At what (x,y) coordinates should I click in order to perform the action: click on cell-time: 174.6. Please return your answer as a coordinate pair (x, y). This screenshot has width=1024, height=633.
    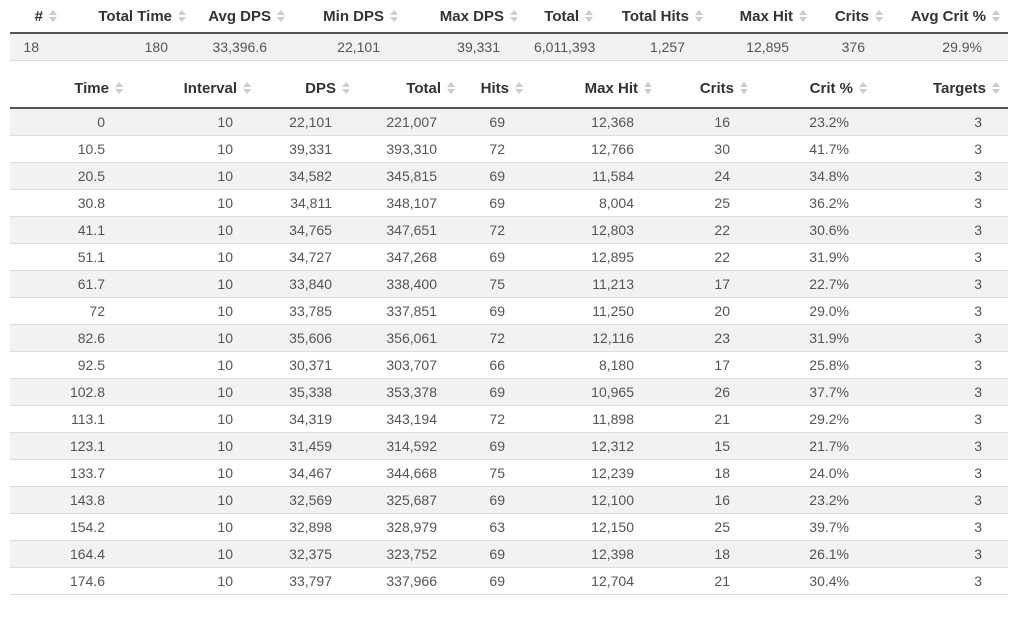
    Looking at the image, I should click on (70, 581).